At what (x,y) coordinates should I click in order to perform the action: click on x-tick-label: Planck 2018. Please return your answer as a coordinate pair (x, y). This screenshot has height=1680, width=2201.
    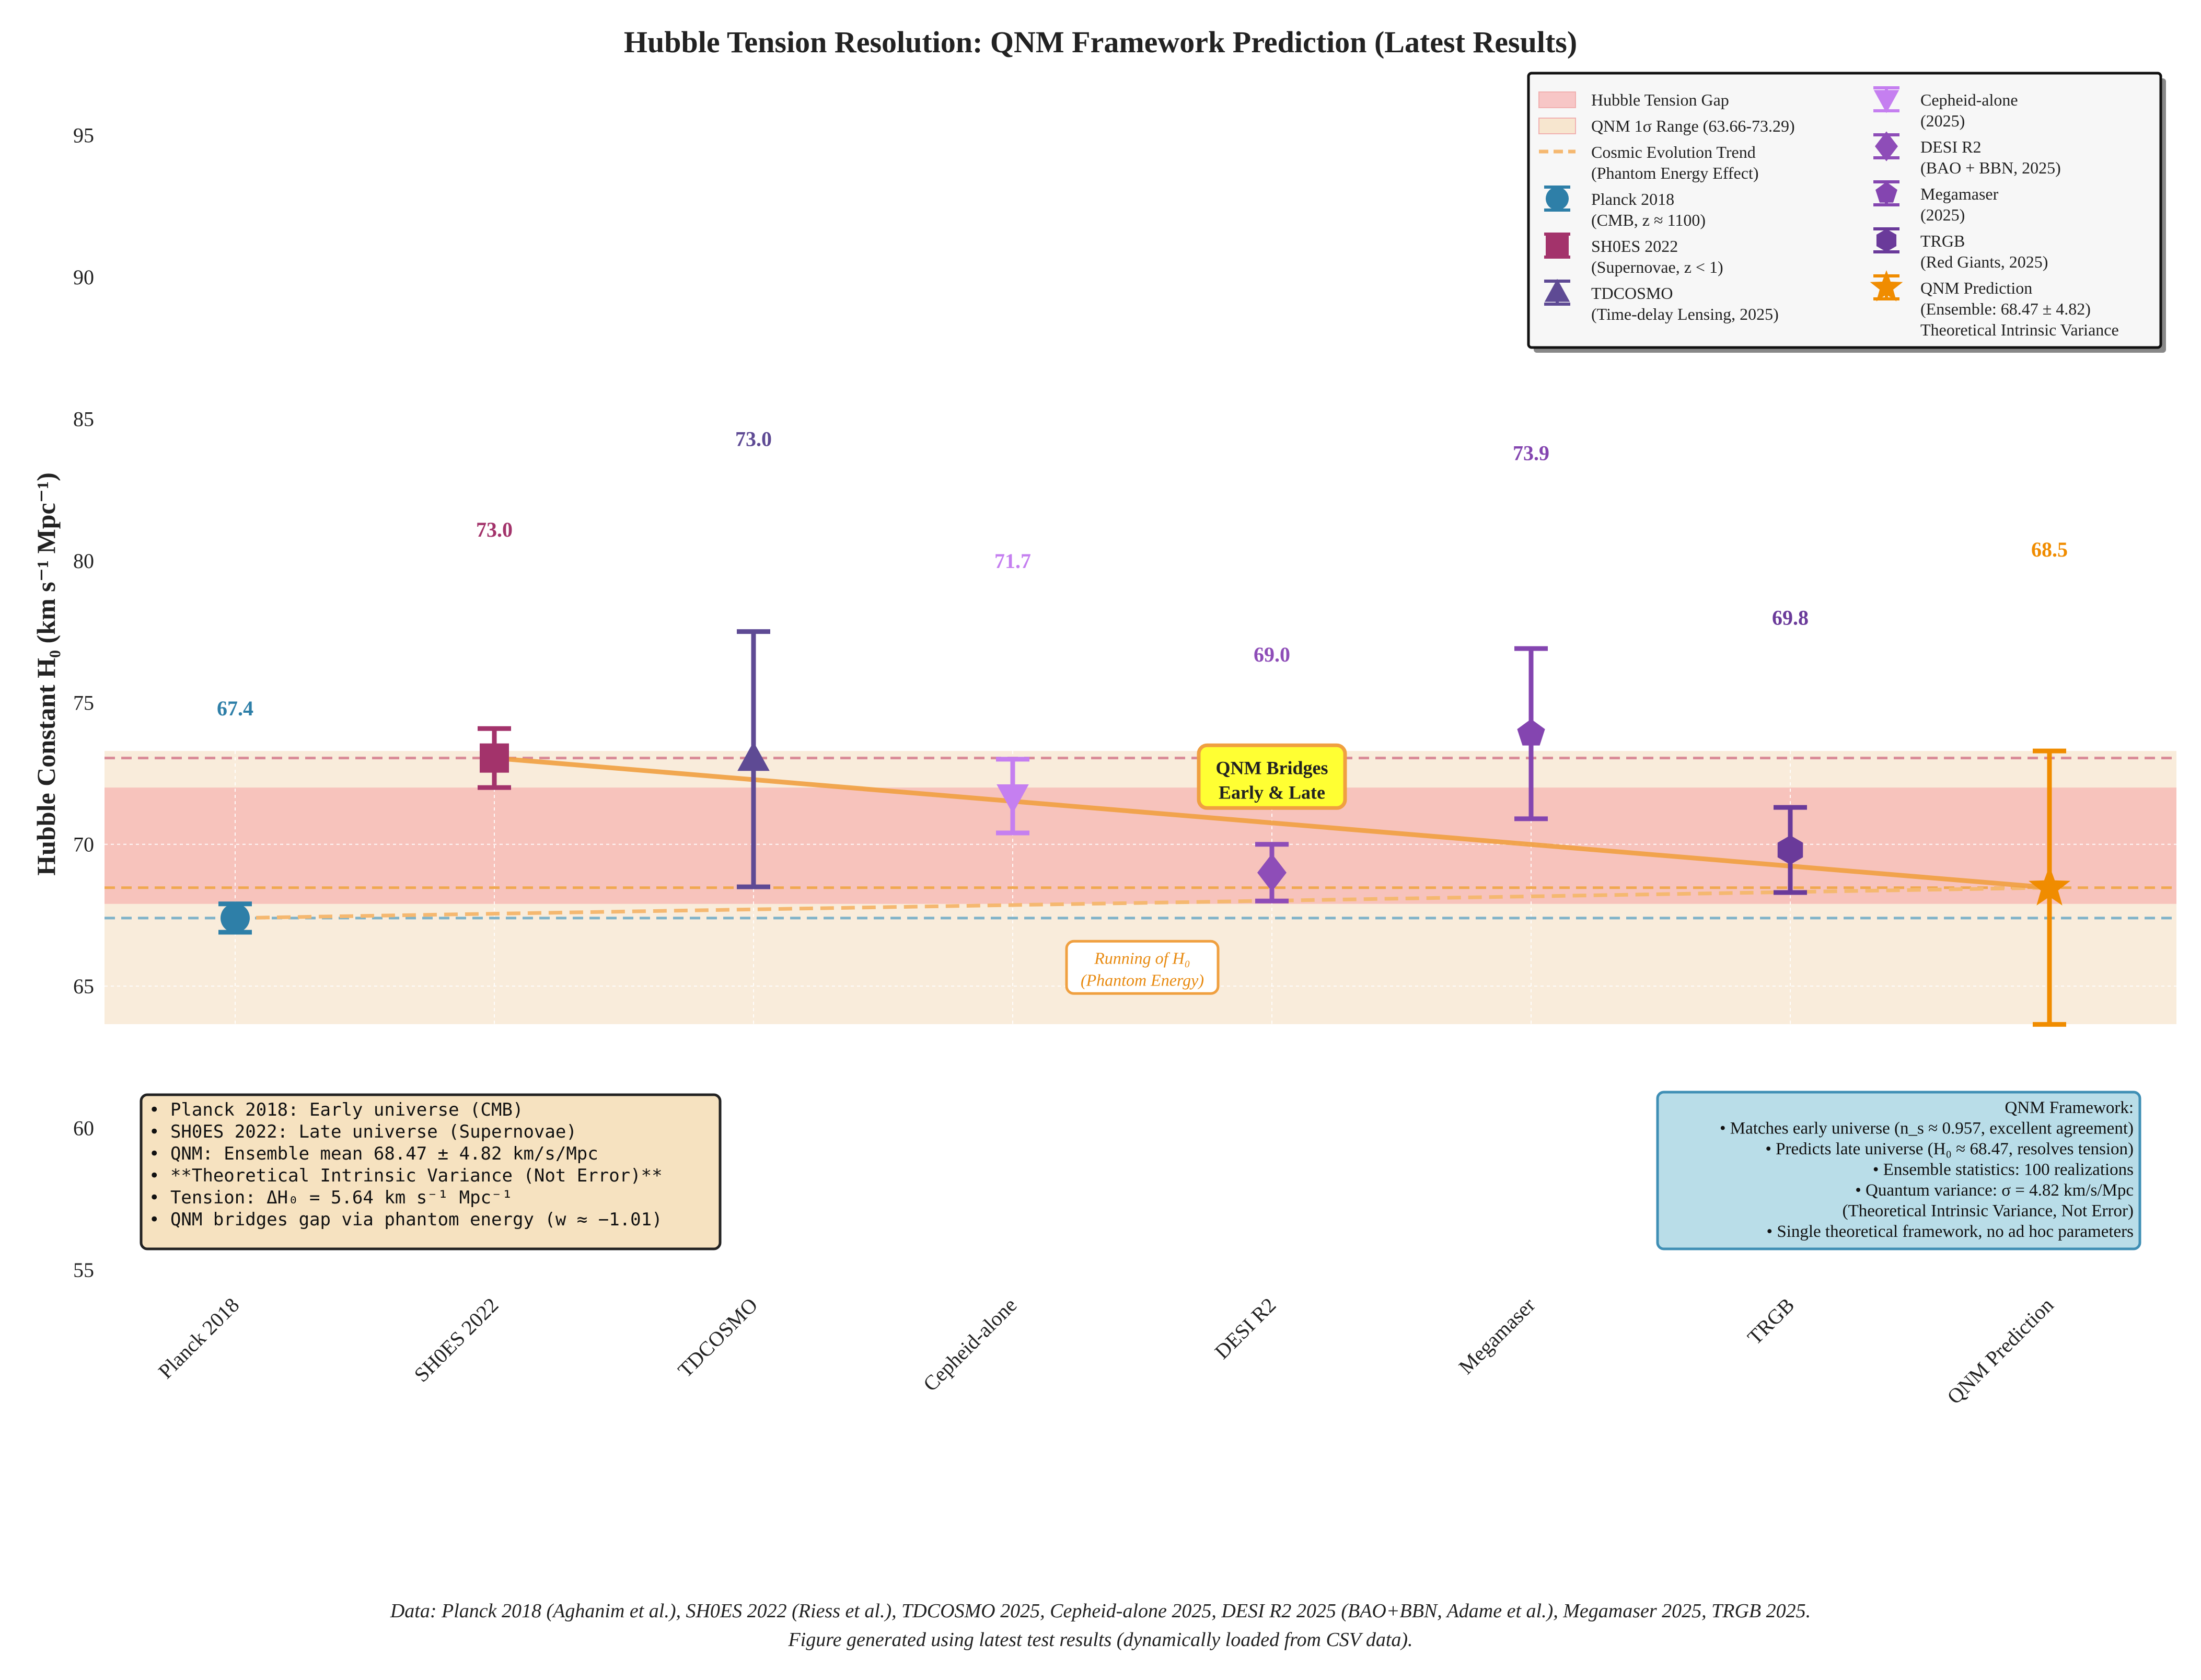
    Looking at the image, I should click on (199, 1338).